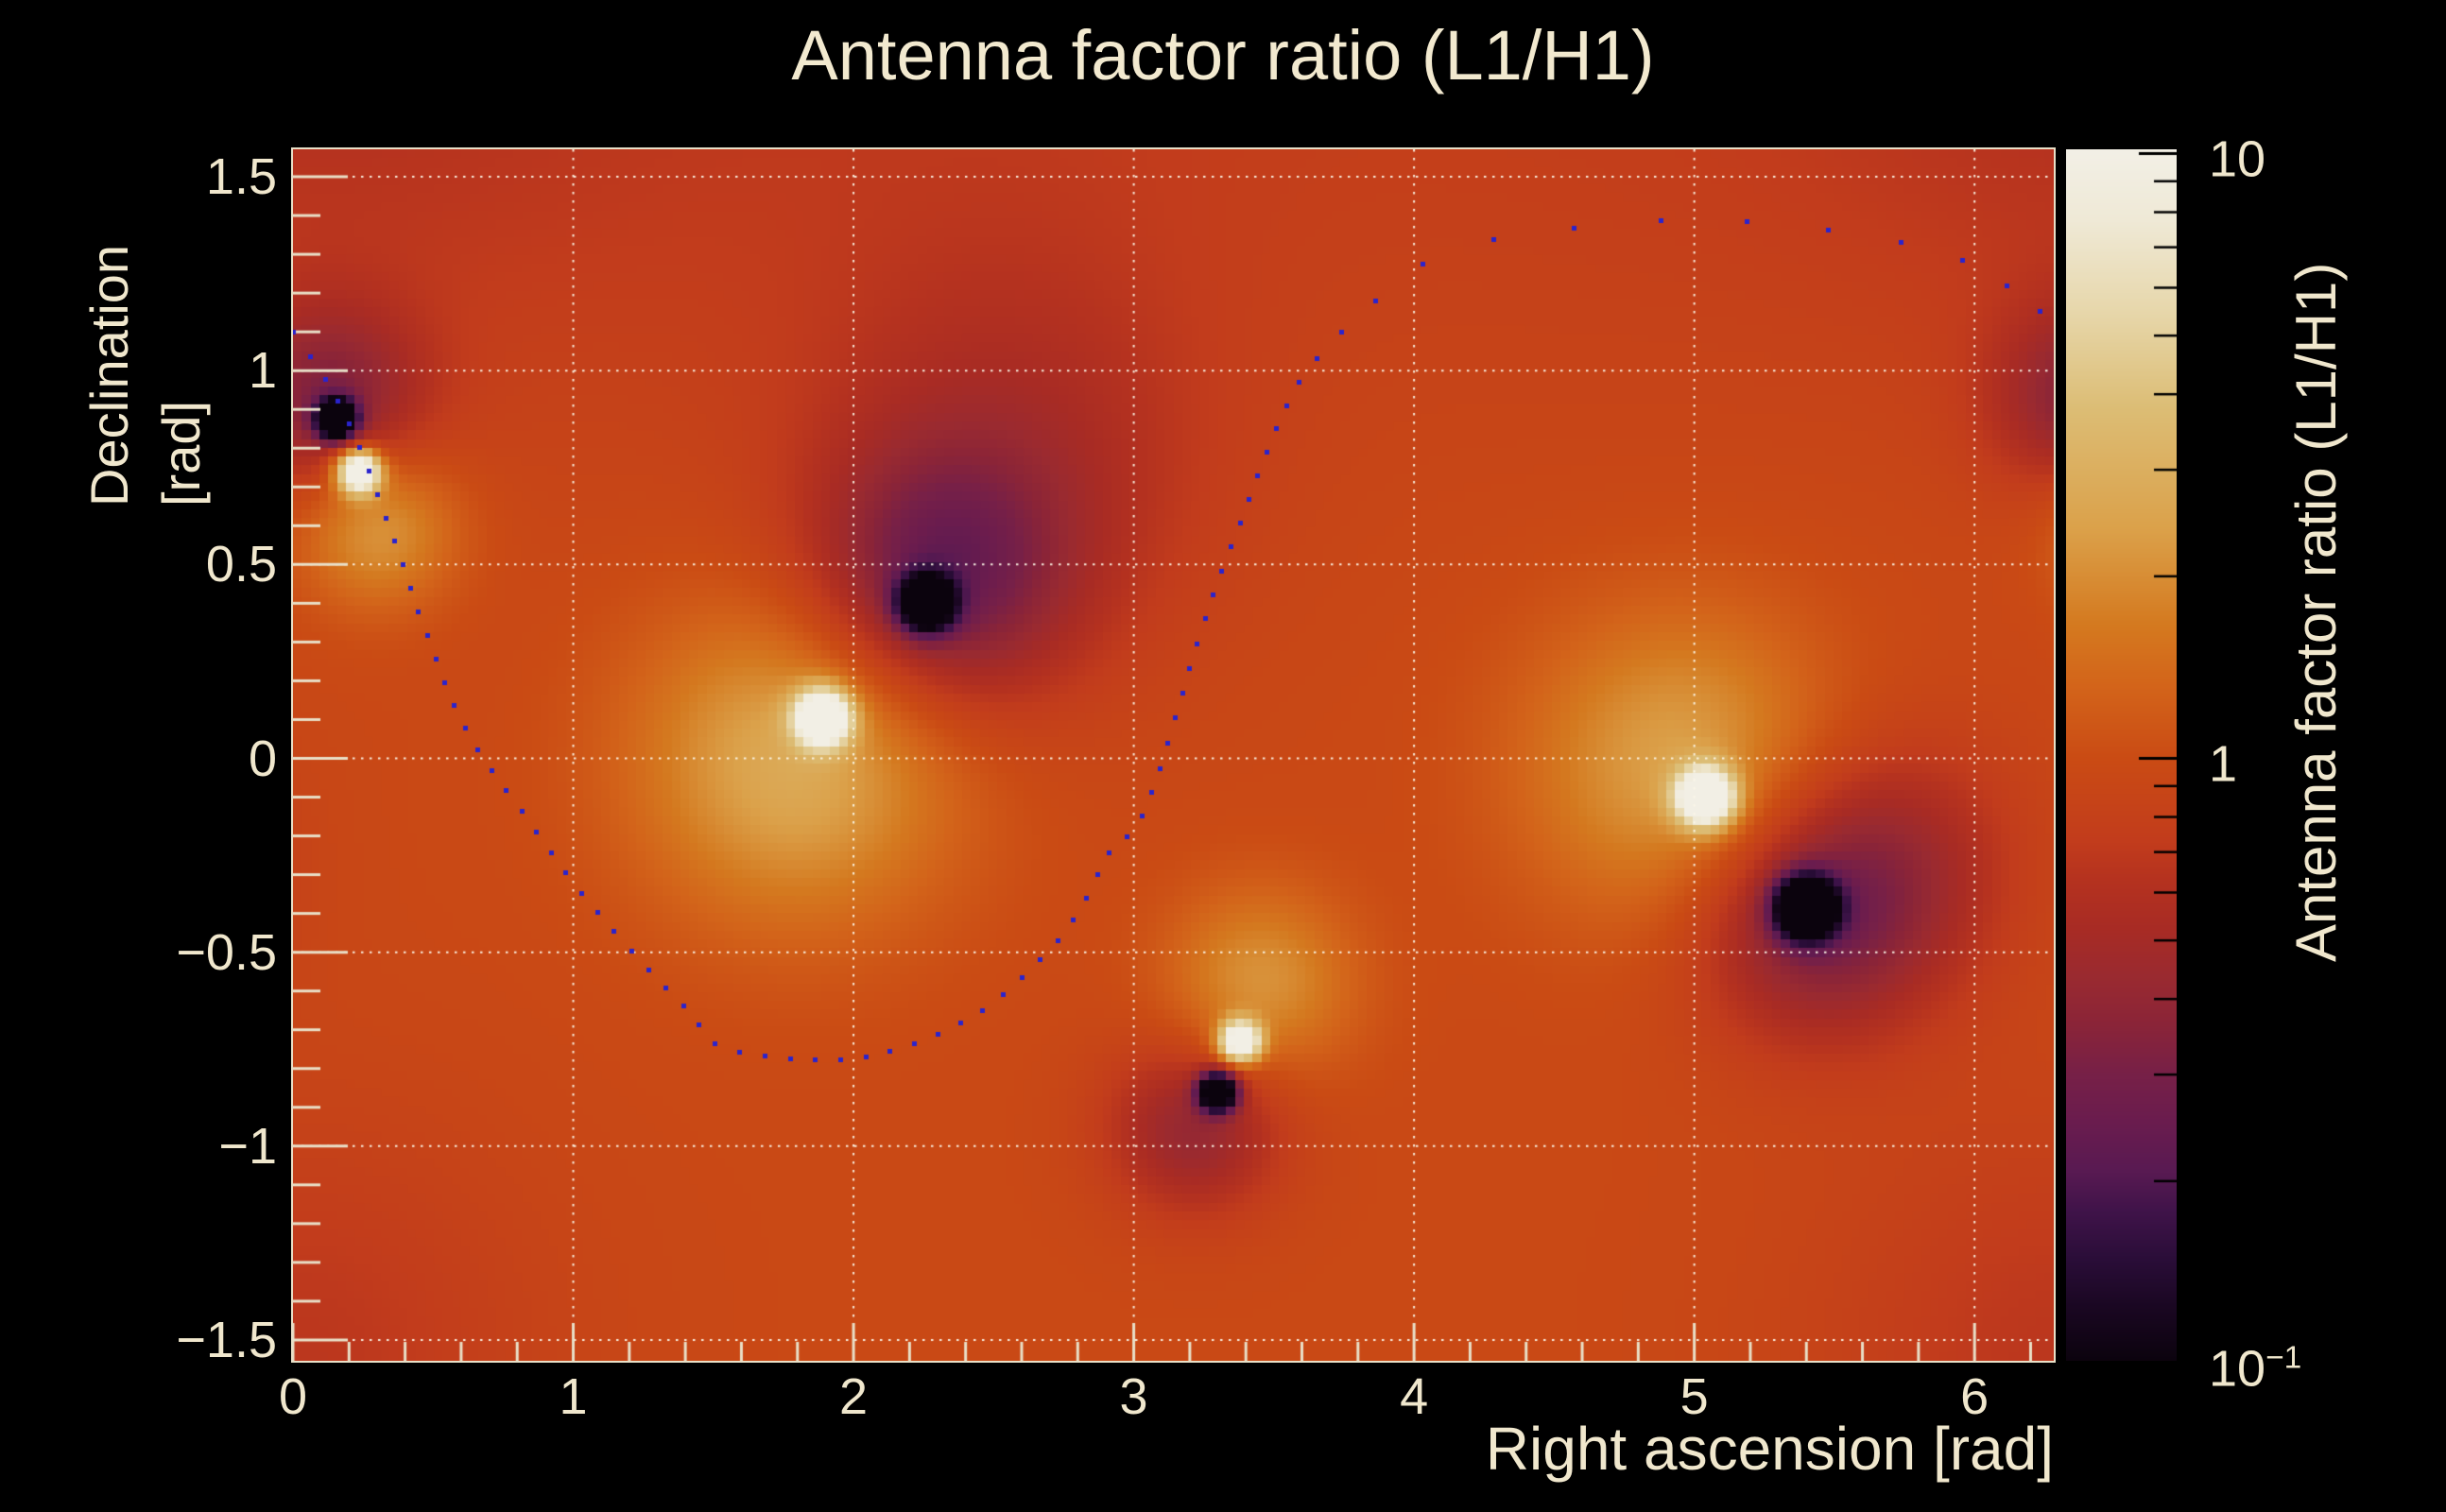  What do you see at coordinates (2255, 1368) in the screenshot?
I see `colorbar-tick-label: 10−1` at bounding box center [2255, 1368].